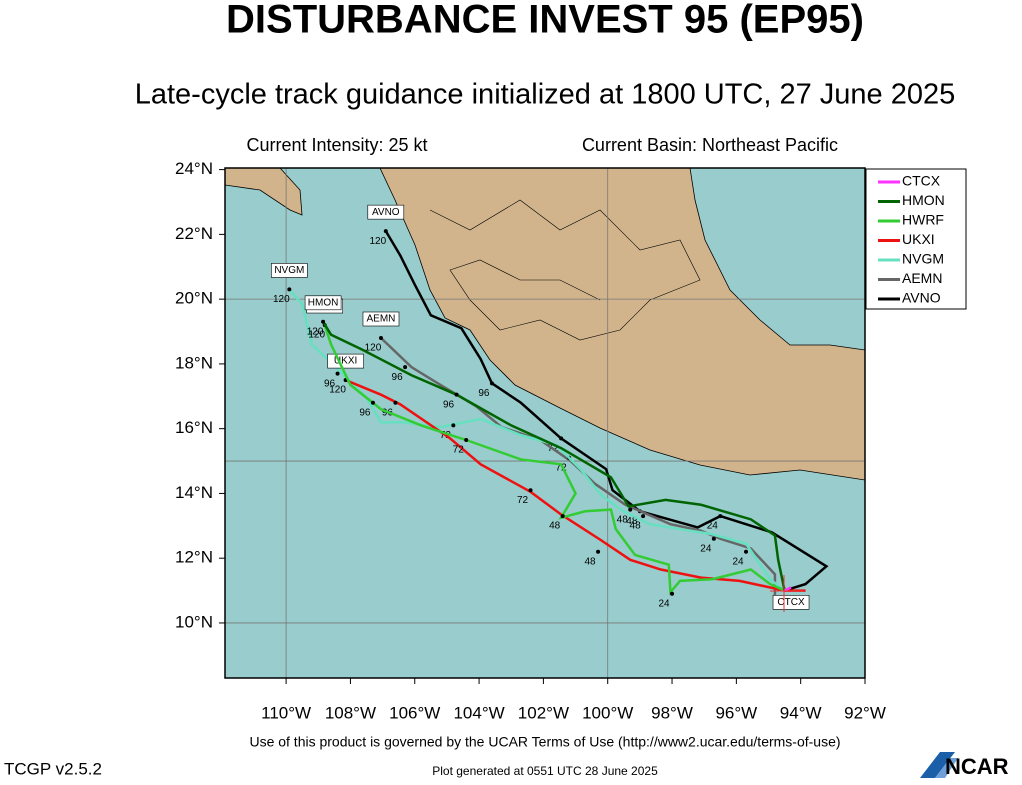 This screenshot has width=1022, height=785. I want to click on model-tag: AVNO, so click(386, 212).